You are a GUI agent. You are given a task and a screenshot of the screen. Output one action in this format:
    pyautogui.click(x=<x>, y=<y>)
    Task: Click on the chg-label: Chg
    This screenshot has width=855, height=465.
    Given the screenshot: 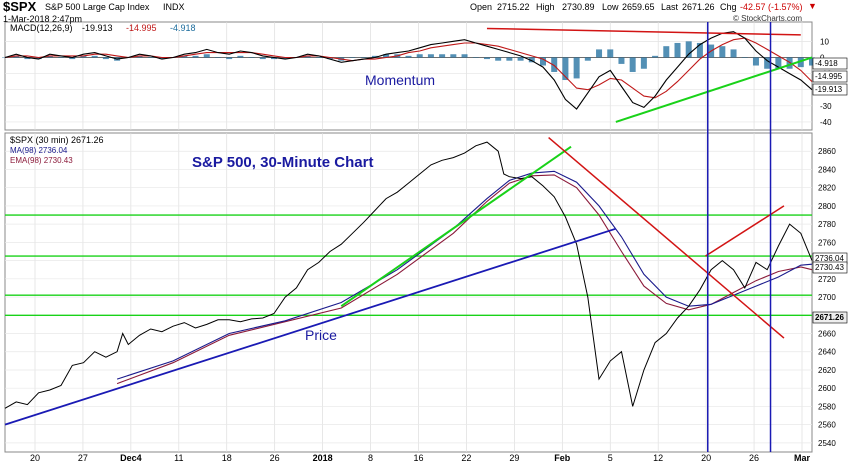 What is the action you would take?
    pyautogui.click(x=728, y=7)
    